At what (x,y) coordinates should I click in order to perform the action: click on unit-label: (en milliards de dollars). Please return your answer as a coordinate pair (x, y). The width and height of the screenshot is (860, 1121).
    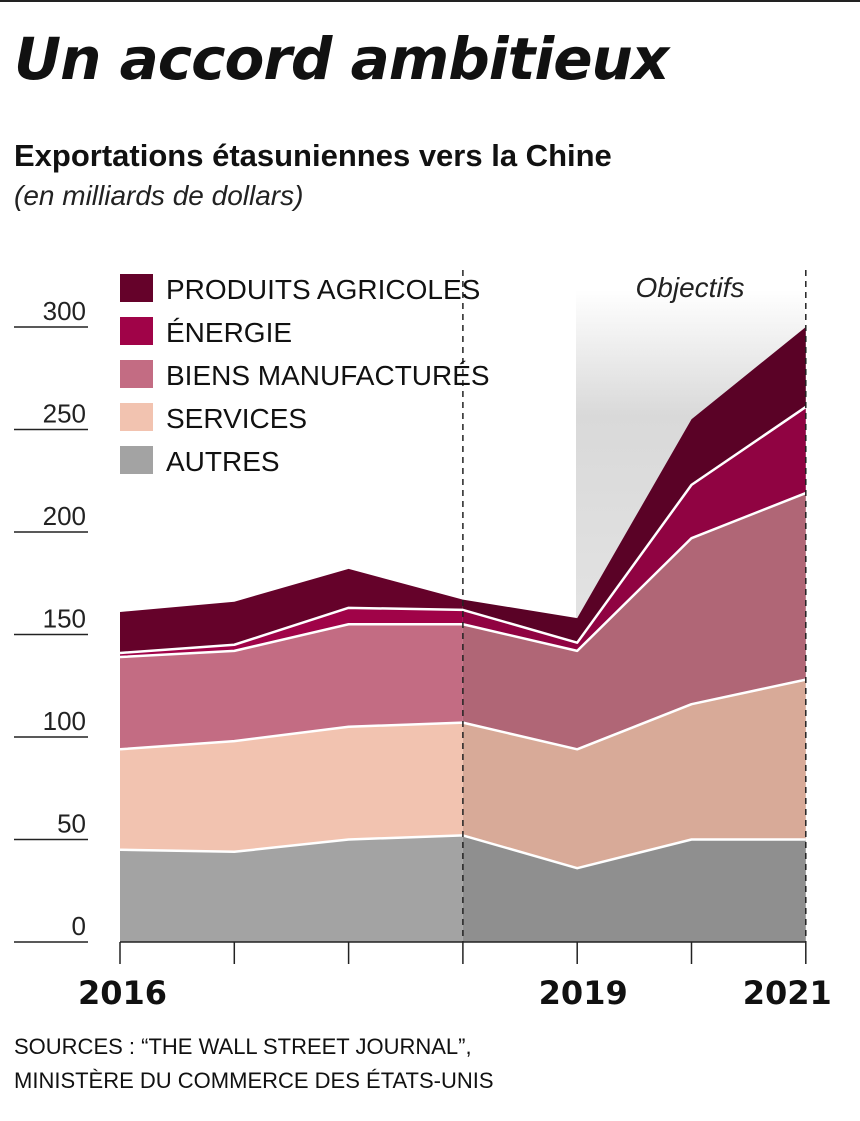
    Looking at the image, I should click on (159, 195).